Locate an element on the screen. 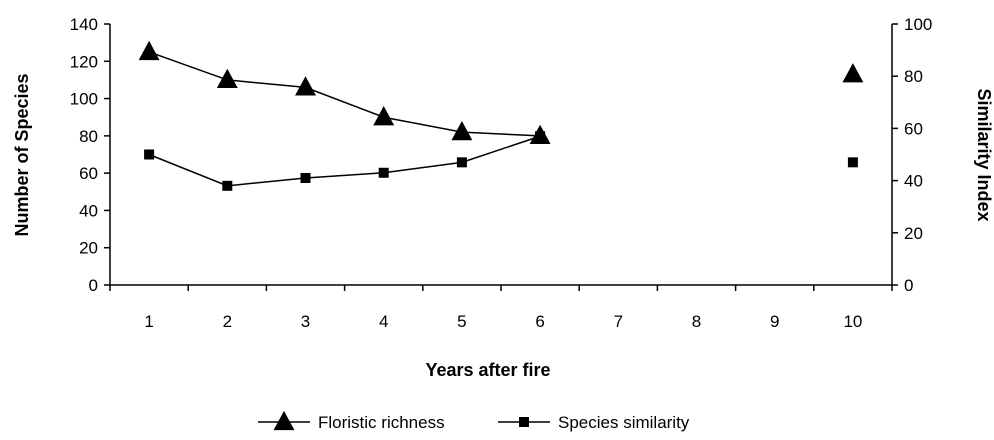  x-tick-label: 4 is located at coordinates (383, 321).